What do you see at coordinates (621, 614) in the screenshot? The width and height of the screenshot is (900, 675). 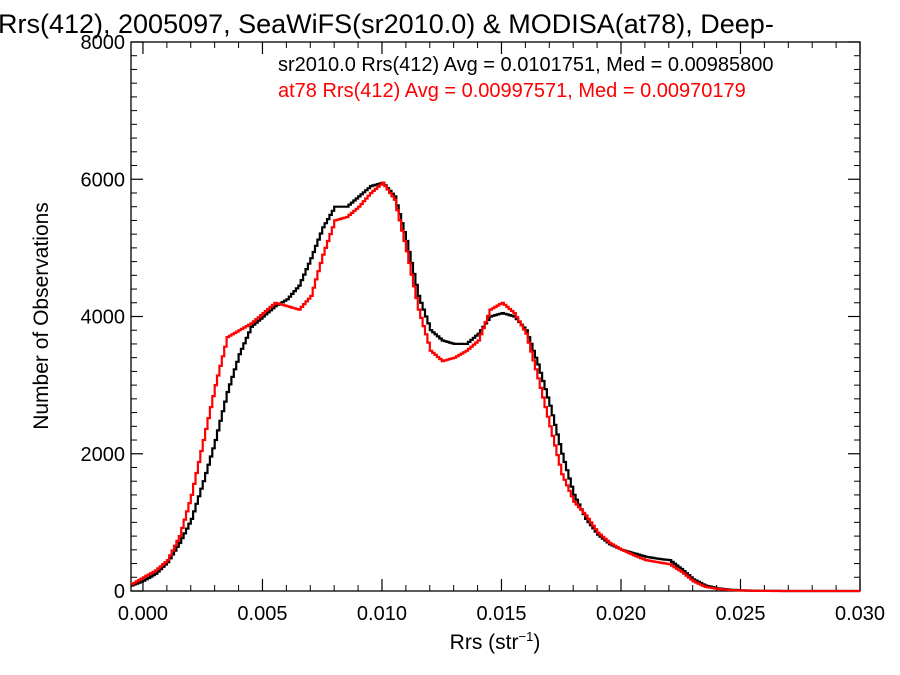 I see `x-tick-label-4: 0.020` at bounding box center [621, 614].